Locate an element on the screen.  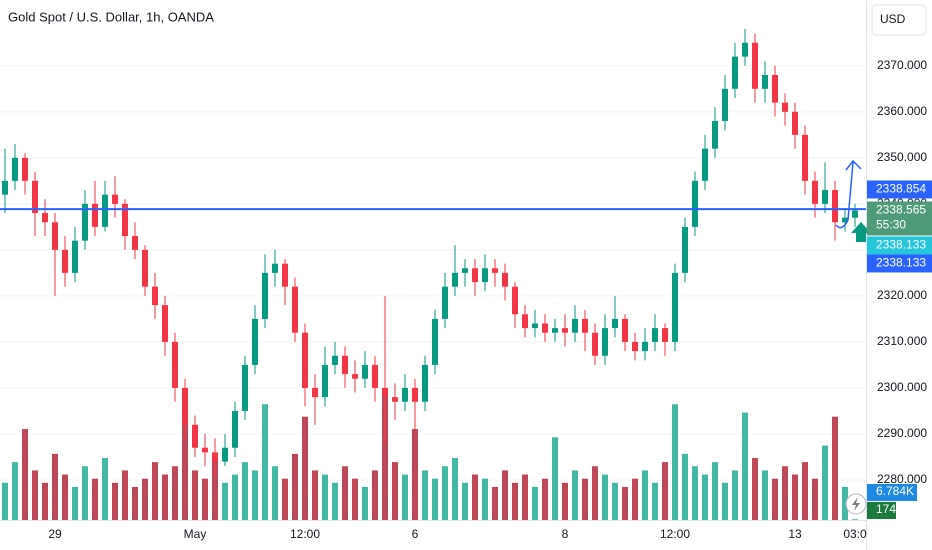
y-tick-label: 2370.000 is located at coordinates (902, 65).